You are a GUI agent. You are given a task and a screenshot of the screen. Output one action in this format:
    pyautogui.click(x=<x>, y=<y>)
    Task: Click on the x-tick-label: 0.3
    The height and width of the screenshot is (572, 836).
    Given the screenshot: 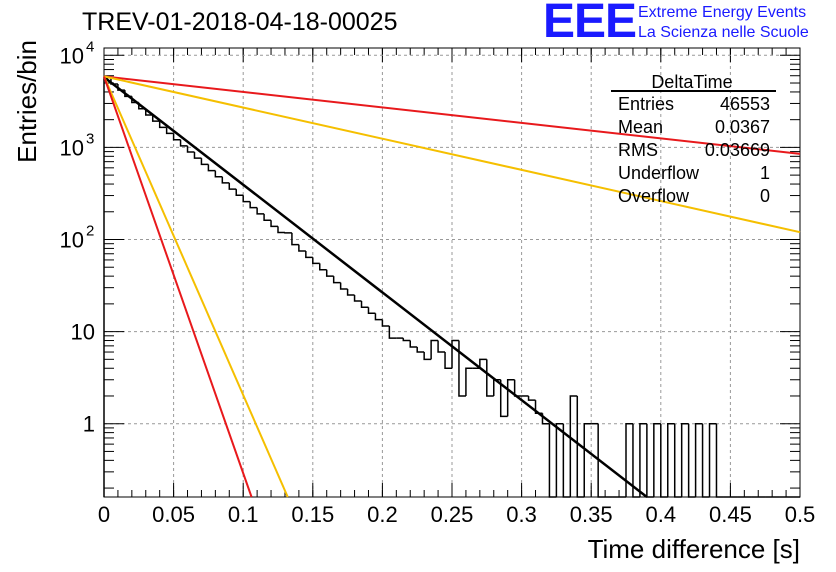 What is the action you would take?
    pyautogui.click(x=521, y=514)
    